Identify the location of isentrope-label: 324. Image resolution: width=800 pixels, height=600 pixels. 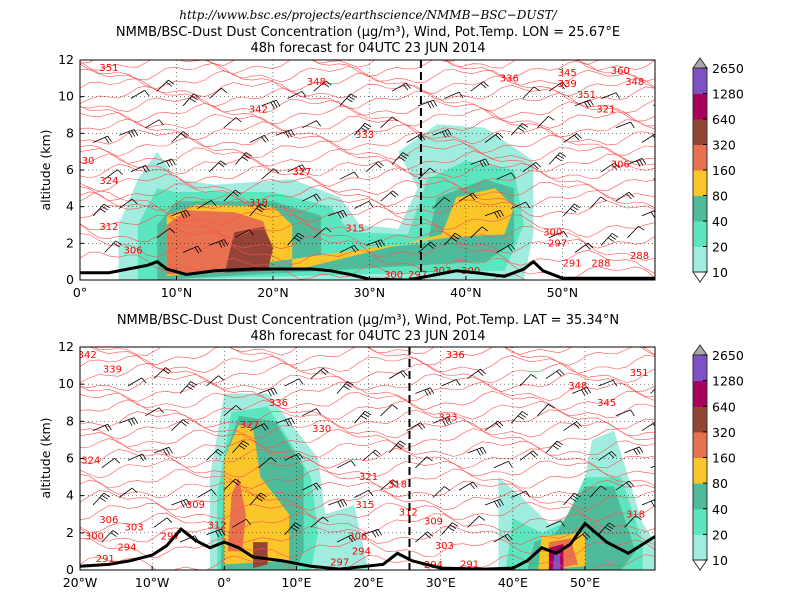
(108, 181).